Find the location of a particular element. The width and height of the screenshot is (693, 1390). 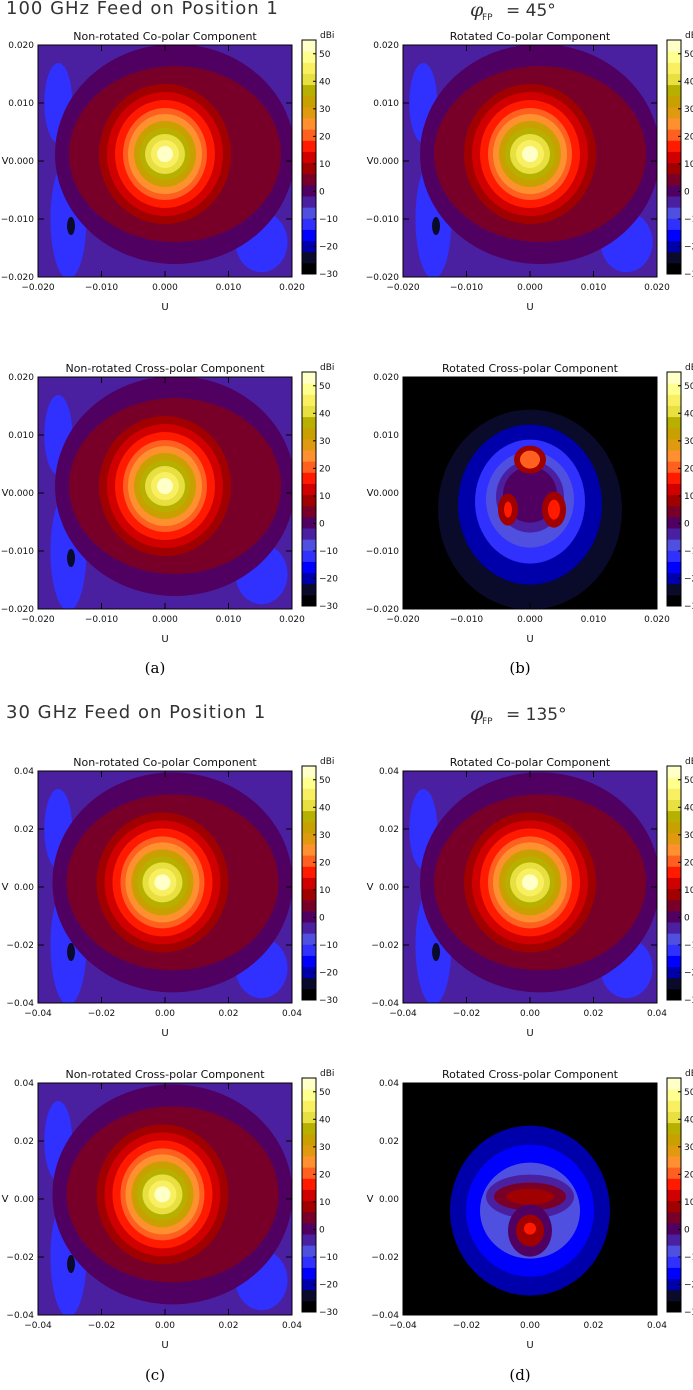

panel-title: Non-rotated Cross-polar Component is located at coordinates (165, 368).